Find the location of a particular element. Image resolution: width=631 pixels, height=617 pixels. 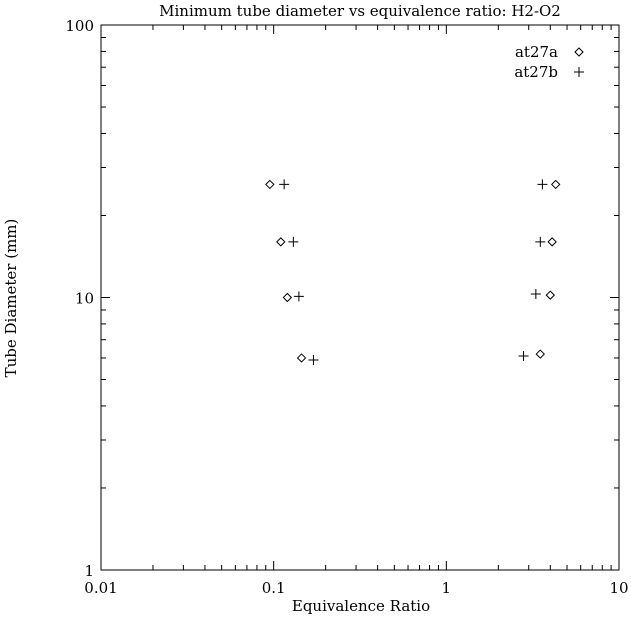

series-at27a is located at coordinates (413, 271).